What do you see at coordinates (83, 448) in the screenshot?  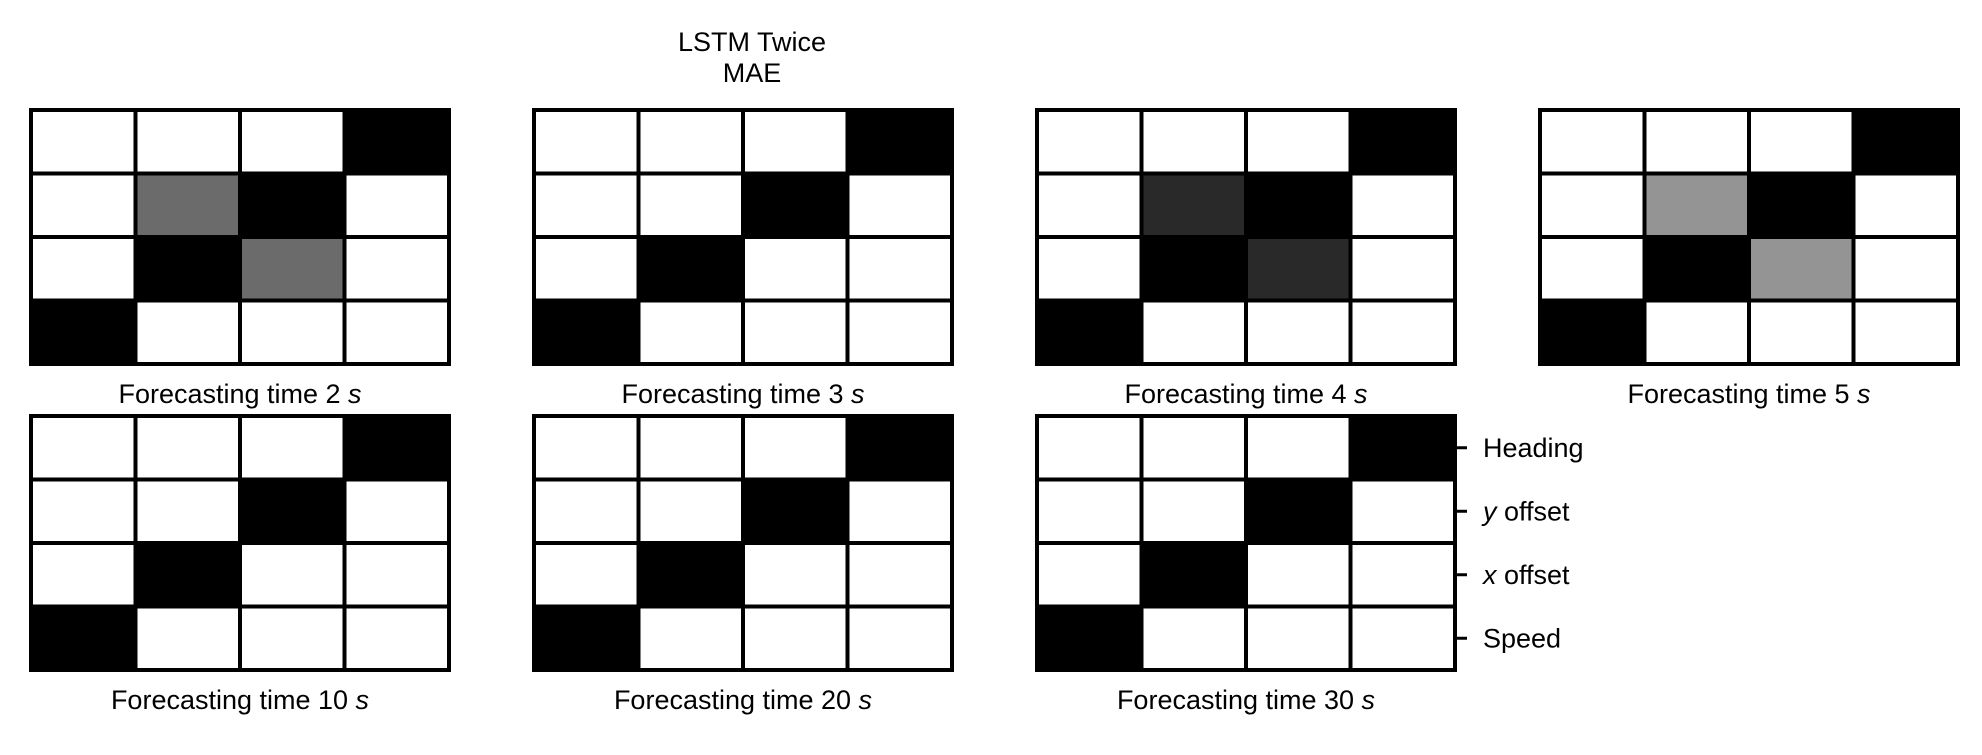 I see `heatmap-cell-p5-r1-c1` at bounding box center [83, 448].